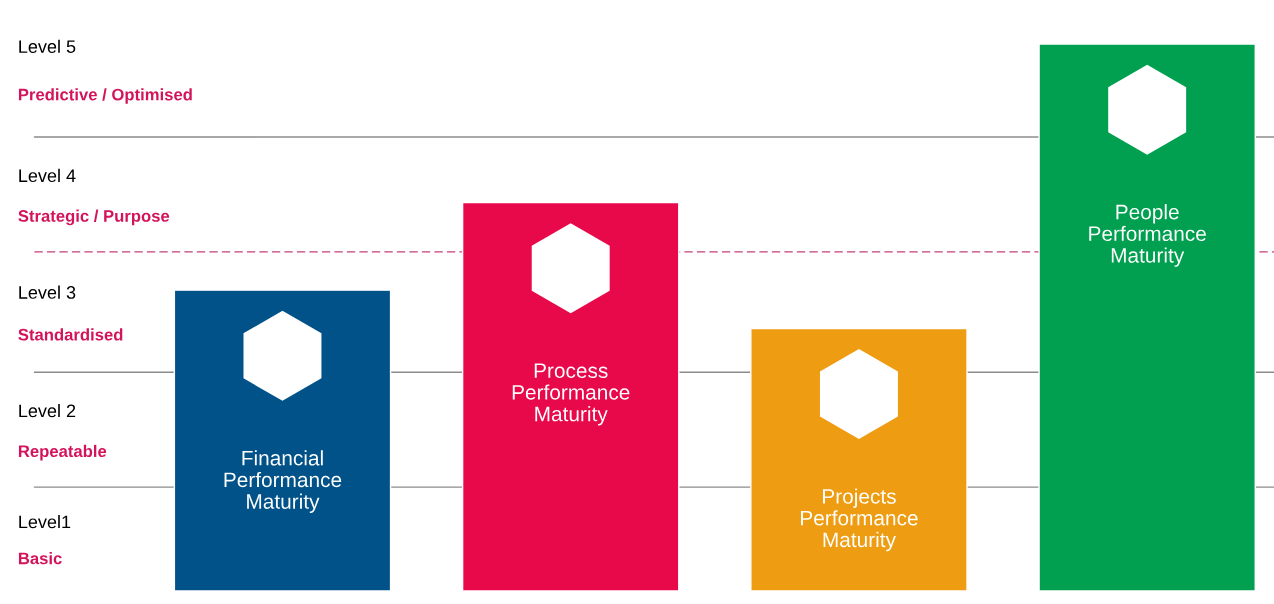 This screenshot has height=604, width=1274. I want to click on annotation: Standardised, so click(70, 334).